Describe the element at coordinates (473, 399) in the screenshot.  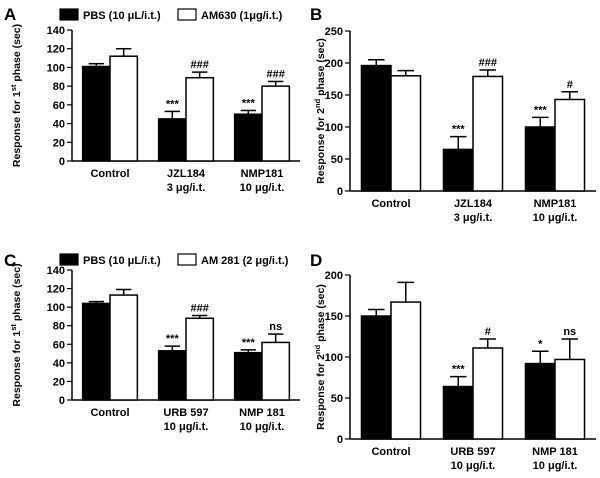
I see `bar-group: *** # URB 597 10 μg/i.t.` at that location.